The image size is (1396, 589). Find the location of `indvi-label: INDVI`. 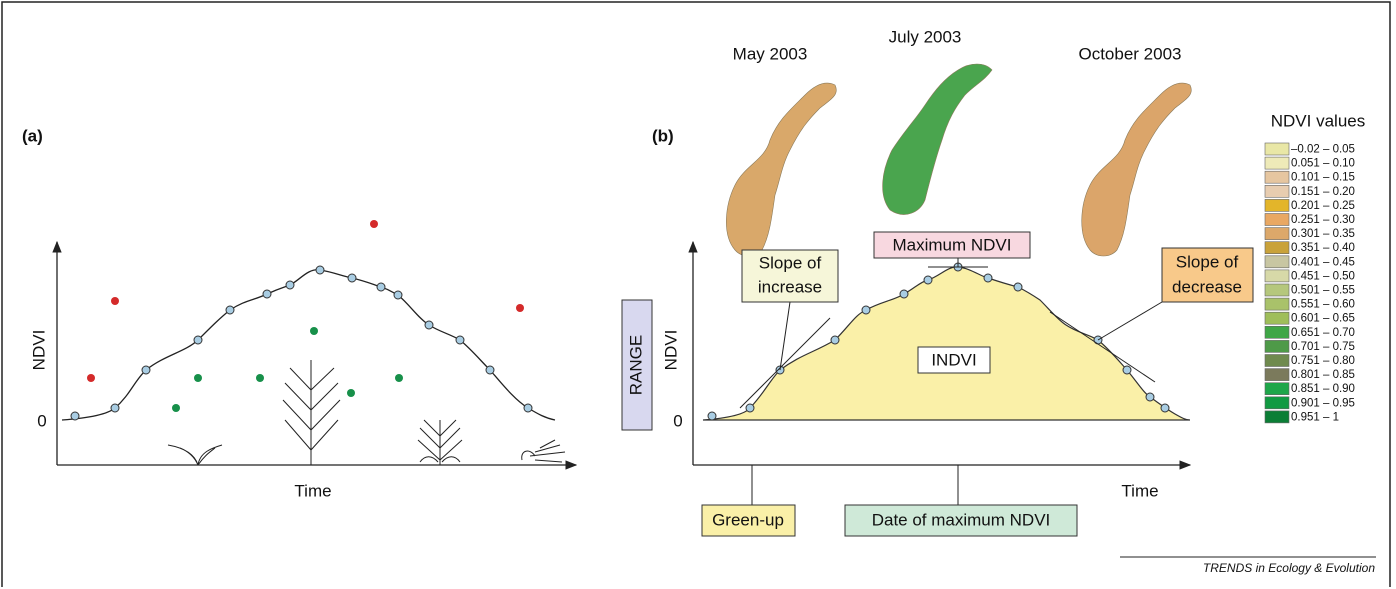

indvi-label: INDVI is located at coordinates (953, 359).